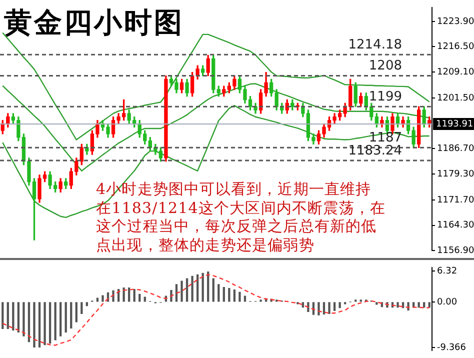 Image resolution: width=474 pixels, height=358 pixels. What do you see at coordinates (451, 347) in the screenshot?
I see `y-tick-label: -9.366` at bounding box center [451, 347].